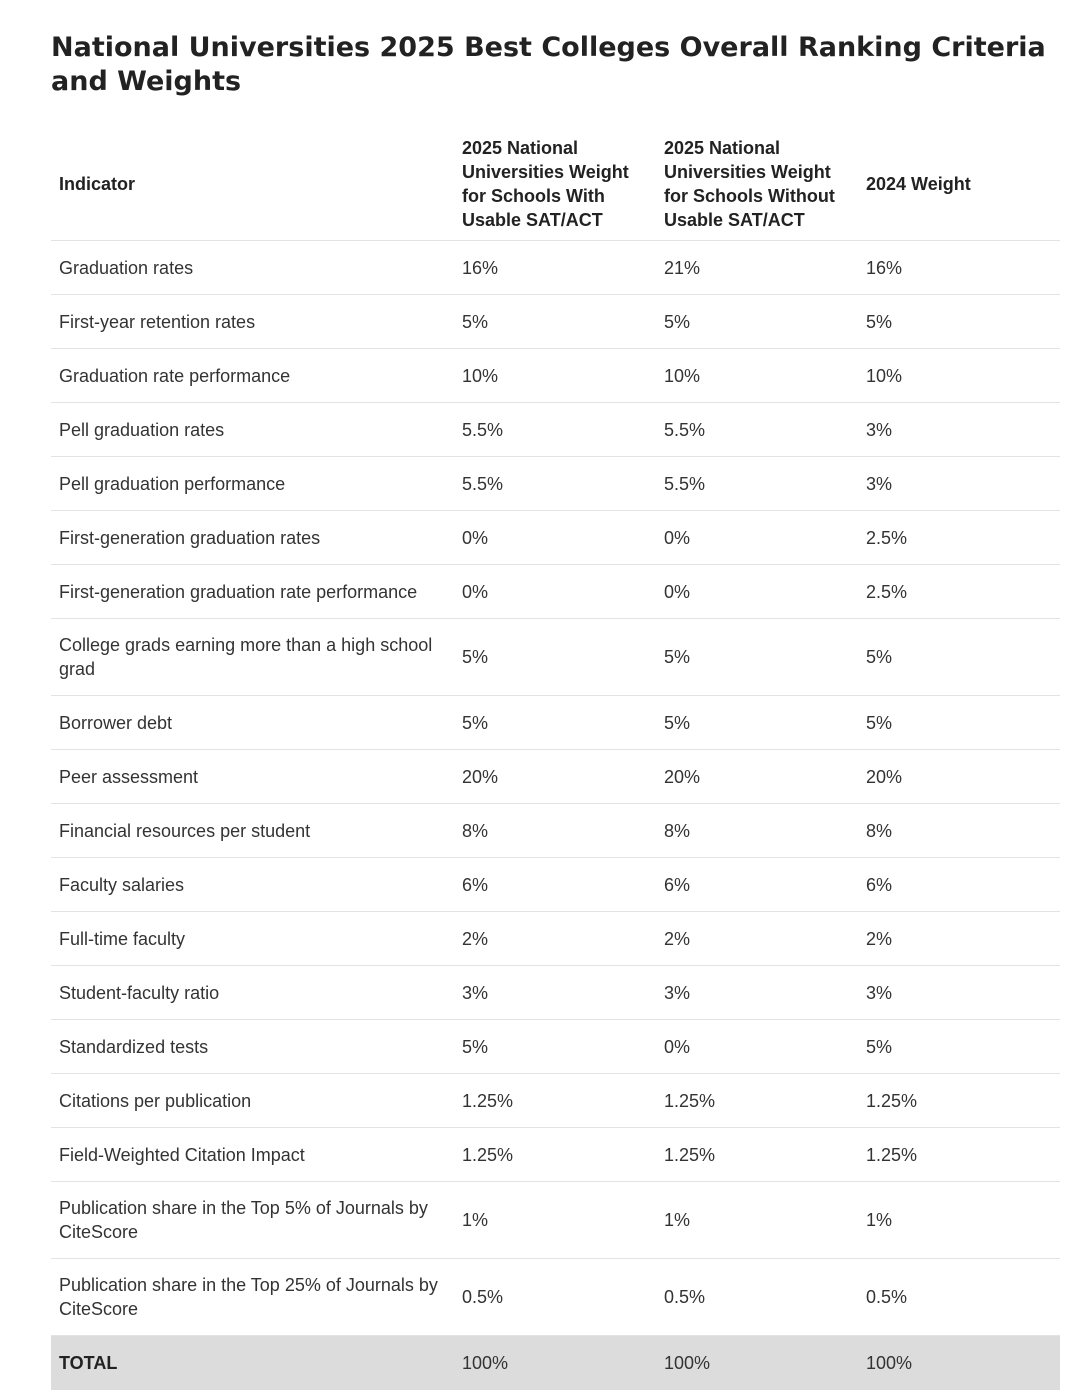 The image size is (1080, 1392). Describe the element at coordinates (252, 1046) in the screenshot. I see `indicator-cell: Standardized tests` at that location.